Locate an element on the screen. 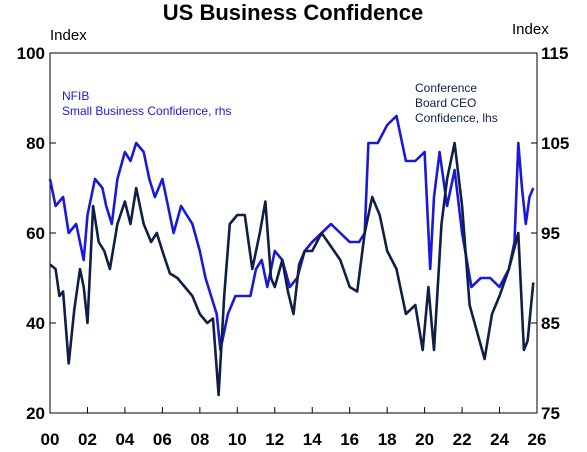  right-axis-unit: Index is located at coordinates (530, 29).